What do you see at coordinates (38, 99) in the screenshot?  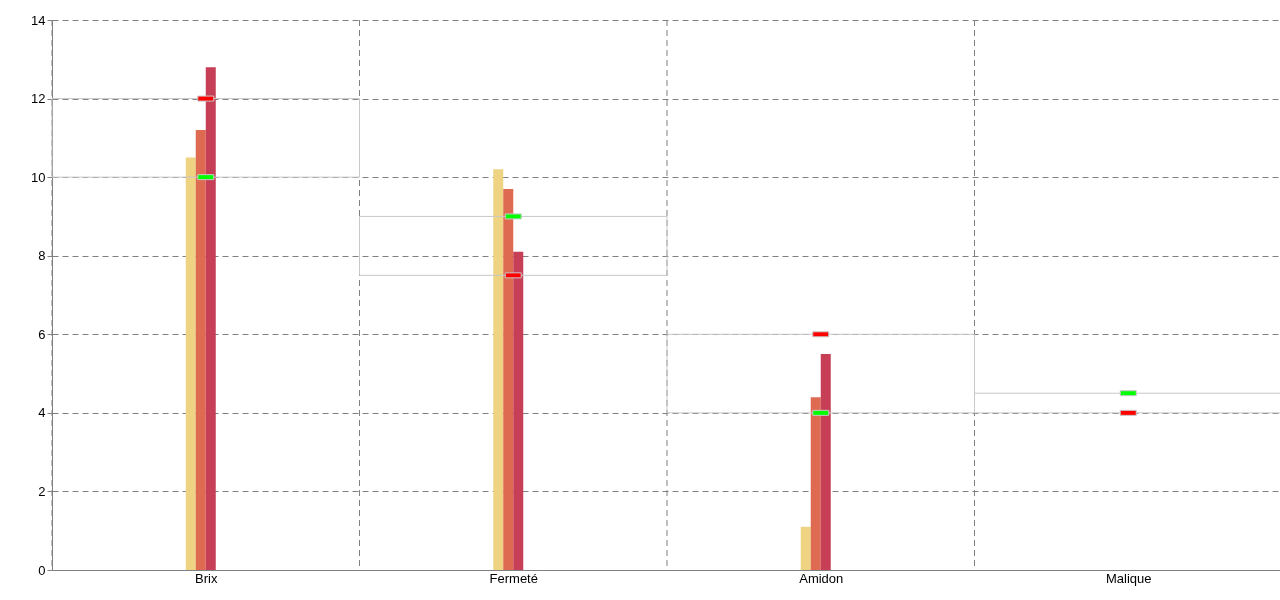 I see `y-tick-label: 12` at bounding box center [38, 99].